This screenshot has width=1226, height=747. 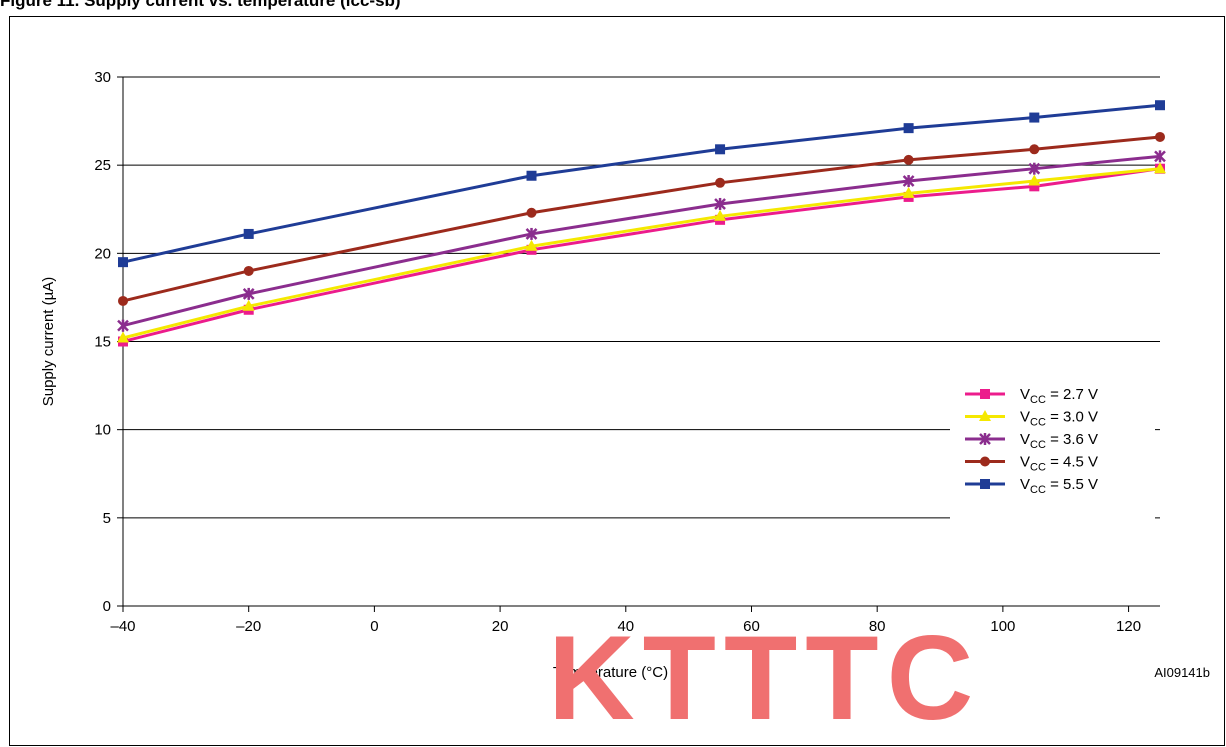 What do you see at coordinates (1128, 626) in the screenshot?
I see `x-tick-label: 120` at bounding box center [1128, 626].